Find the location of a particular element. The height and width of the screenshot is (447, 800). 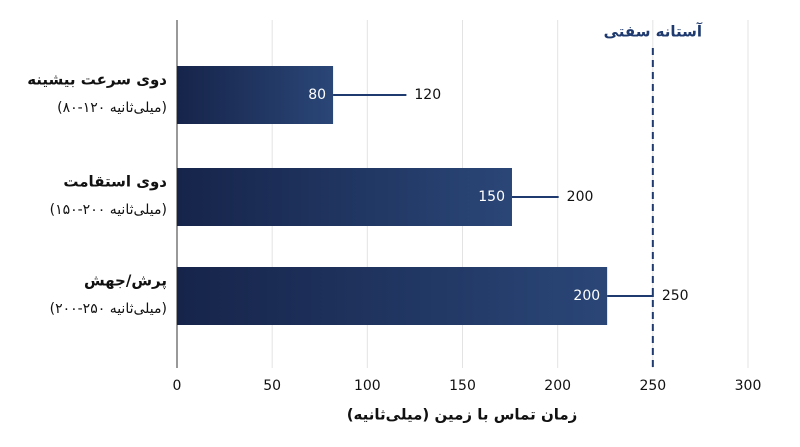

x-tick-label: 150 is located at coordinates (462, 386).